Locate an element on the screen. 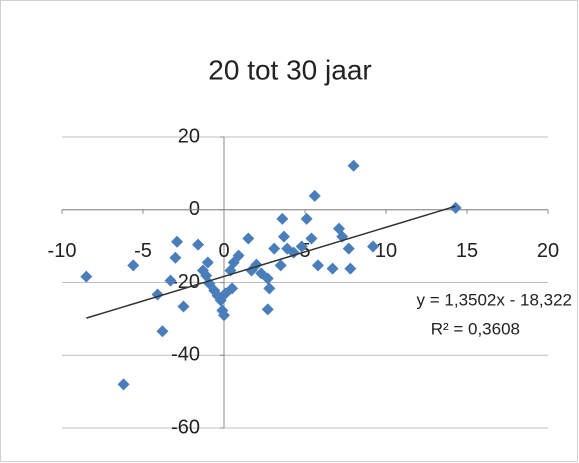 The height and width of the screenshot is (463, 579). y-tick-label: -40 is located at coordinates (185, 355).